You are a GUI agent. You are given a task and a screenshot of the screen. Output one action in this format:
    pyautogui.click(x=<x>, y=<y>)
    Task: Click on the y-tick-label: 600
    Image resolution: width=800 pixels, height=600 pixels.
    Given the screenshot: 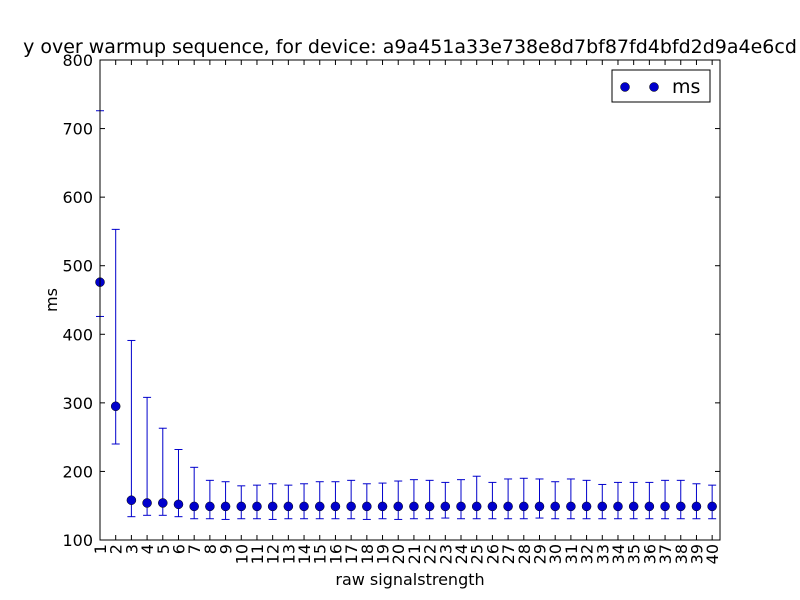 What is the action you would take?
    pyautogui.click(x=77, y=197)
    